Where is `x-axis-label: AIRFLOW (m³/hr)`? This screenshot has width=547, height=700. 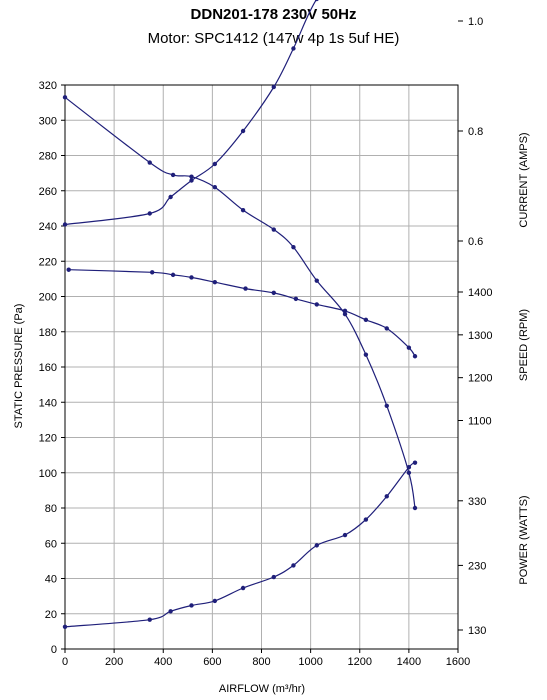
x-axis-label: AIRFLOW (m³/hr) is located at coordinates (262, 689).